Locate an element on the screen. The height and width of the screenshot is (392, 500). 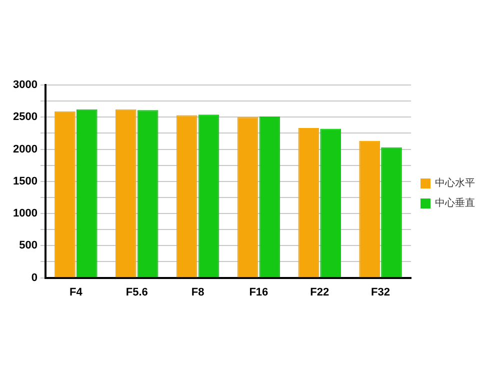
y-tick-label: 3000 is located at coordinates (25, 85).